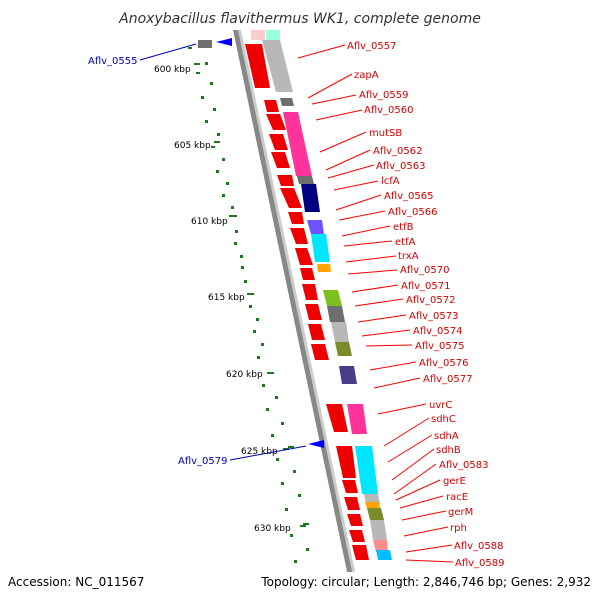 The width and height of the screenshot is (600, 600). What do you see at coordinates (460, 512) in the screenshot?
I see `gene-label: gerM` at bounding box center [460, 512].